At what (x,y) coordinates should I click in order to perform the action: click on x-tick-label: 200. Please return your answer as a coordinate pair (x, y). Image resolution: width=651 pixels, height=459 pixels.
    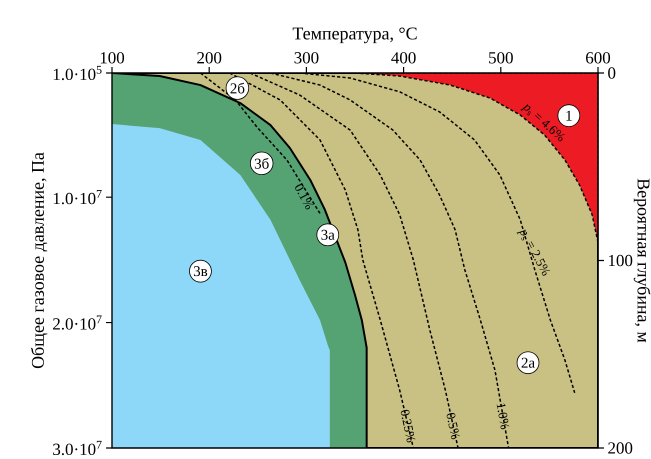
    Looking at the image, I should click on (209, 58).